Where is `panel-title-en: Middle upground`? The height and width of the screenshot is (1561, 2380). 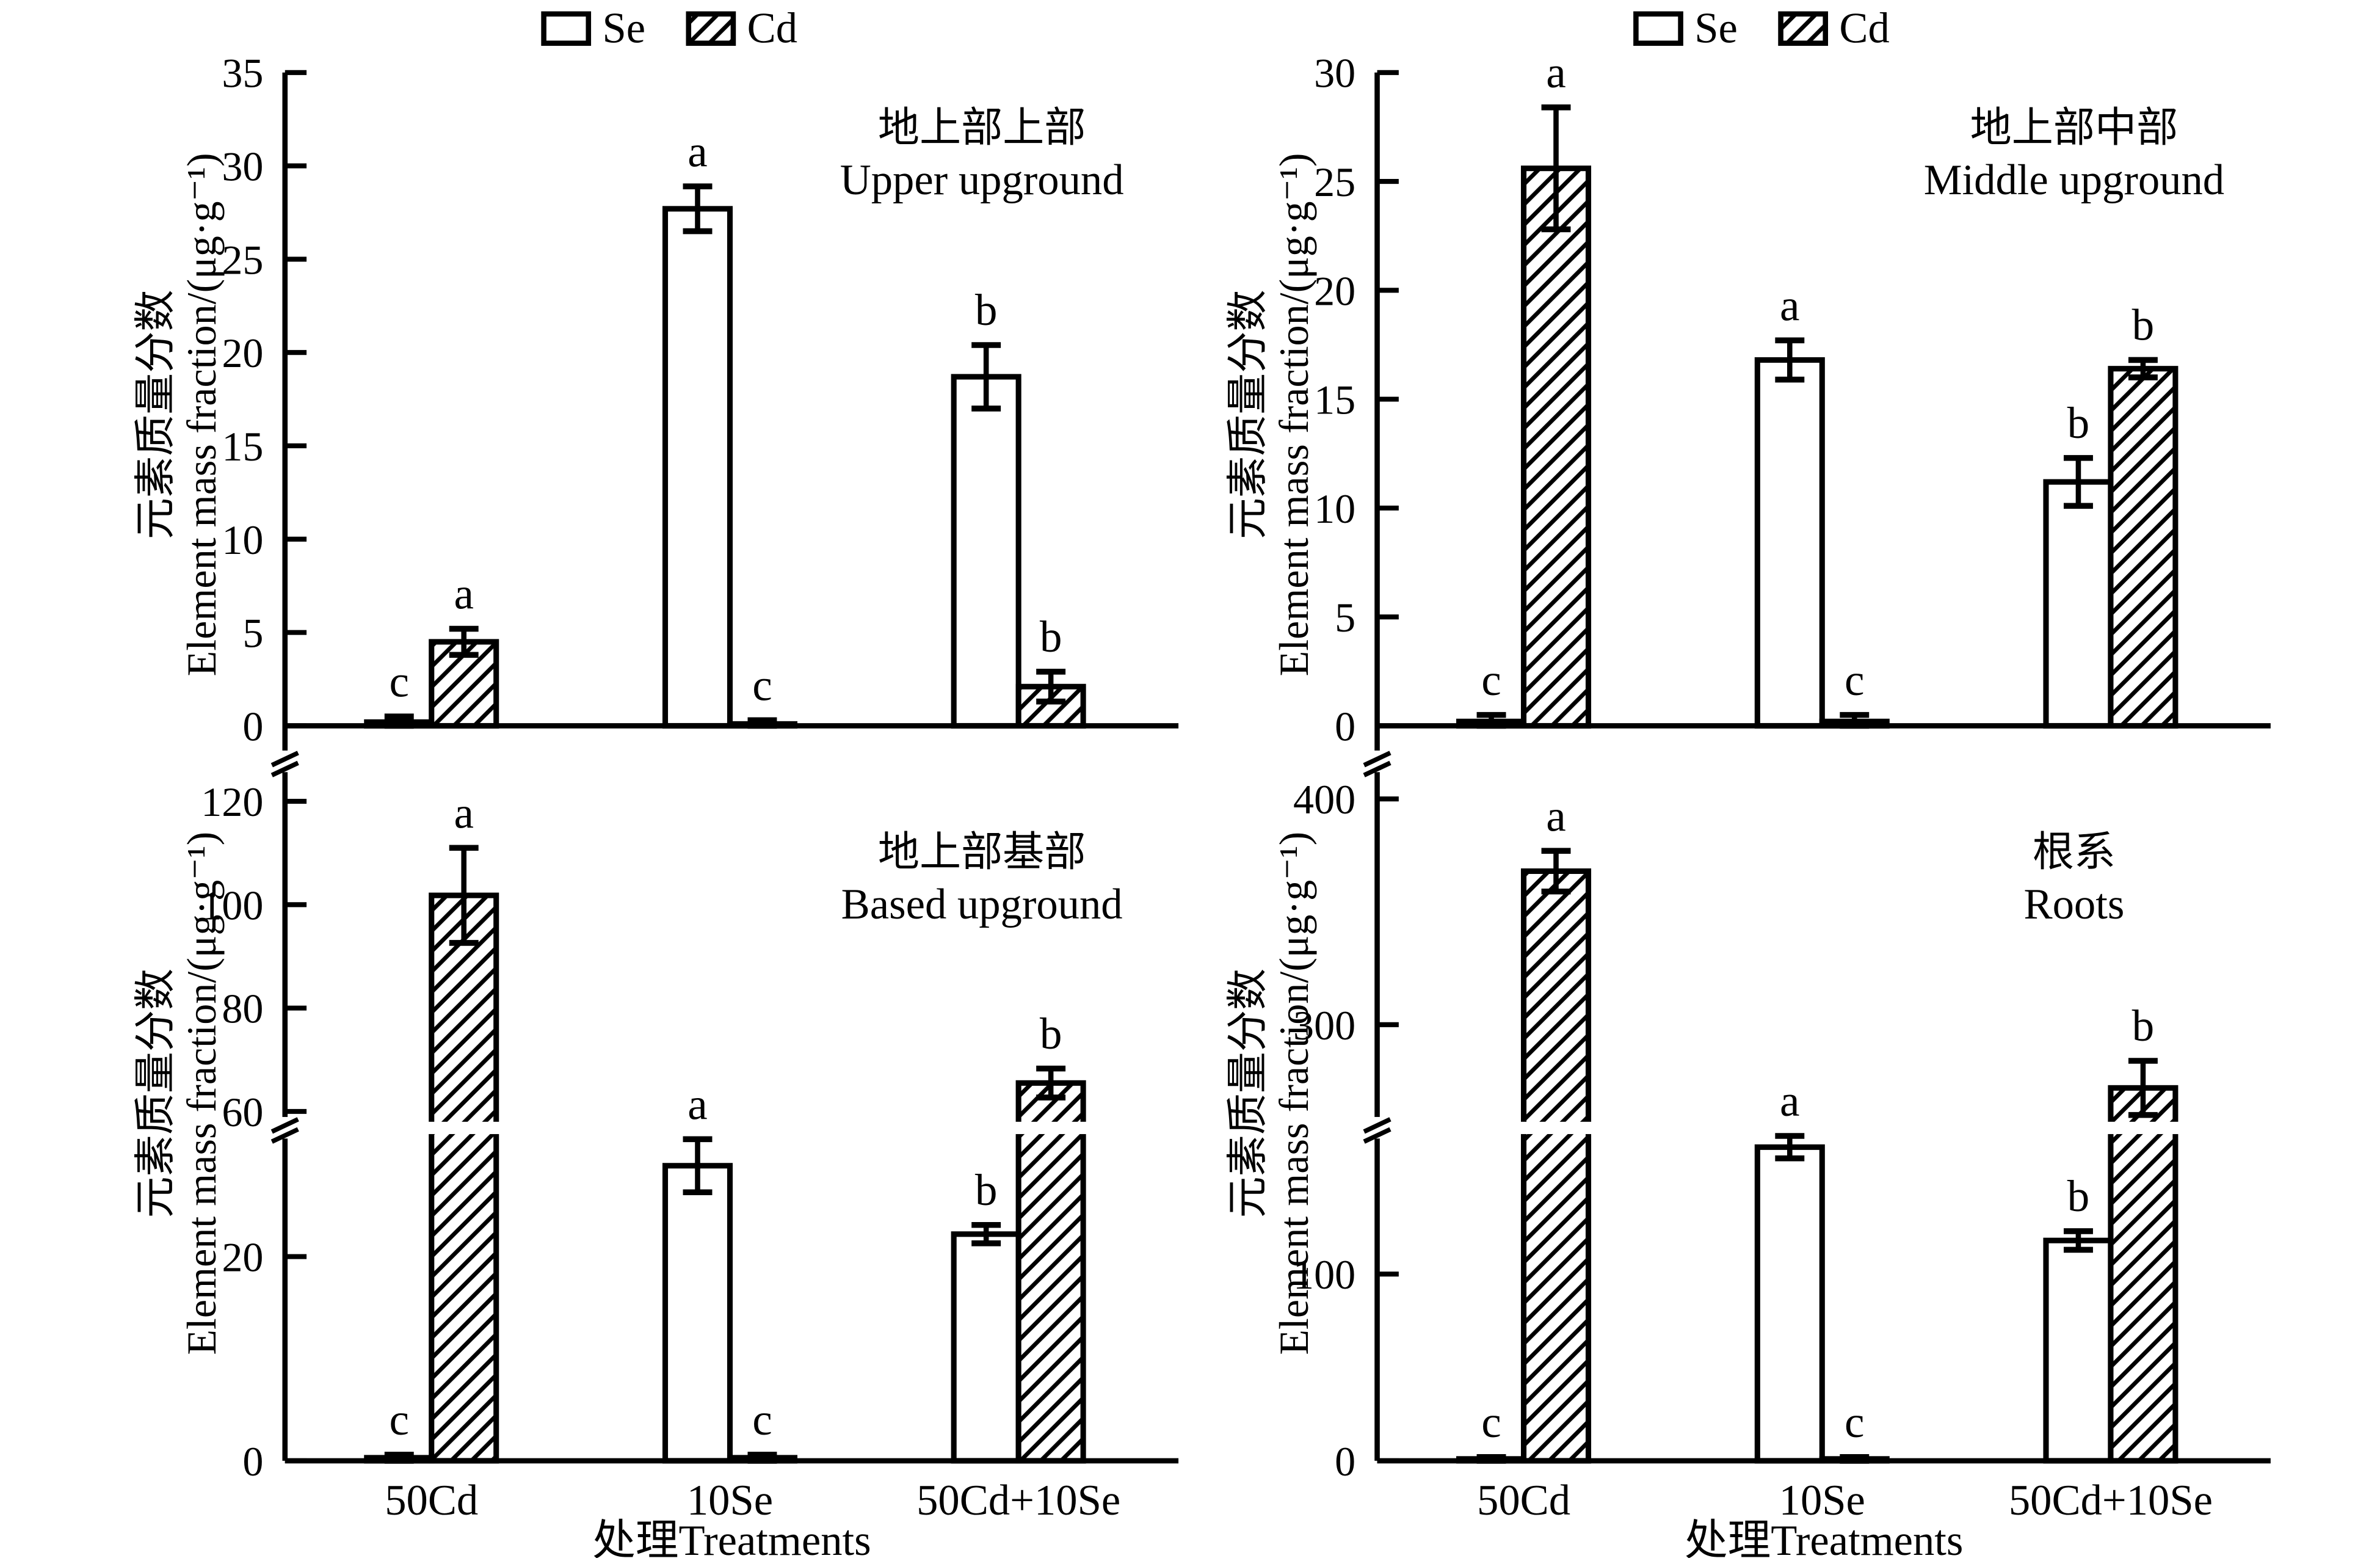
panel-title-en: Middle upground is located at coordinates (2074, 180).